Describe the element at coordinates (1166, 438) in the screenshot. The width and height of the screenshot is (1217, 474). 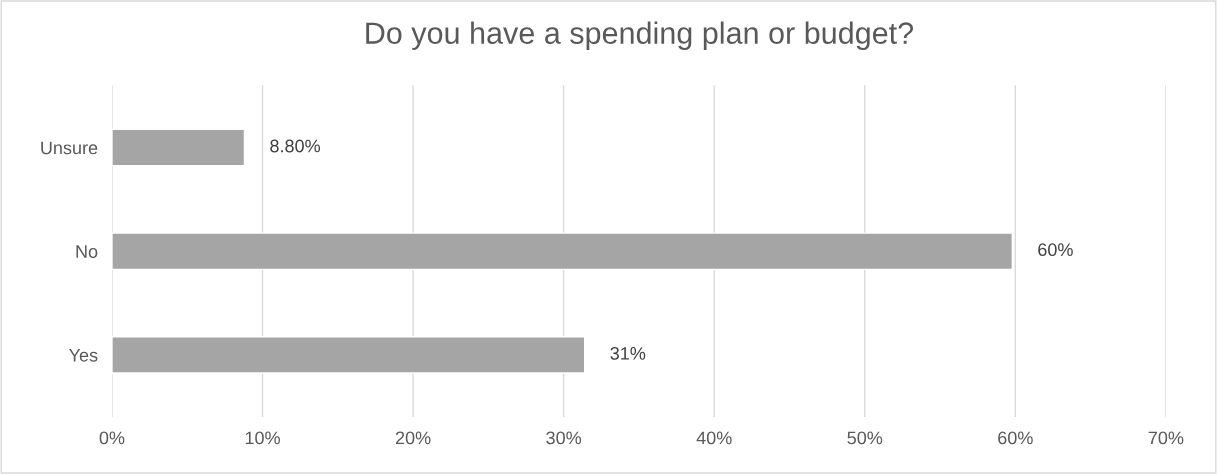
I see `x-tick-label: 70%` at that location.